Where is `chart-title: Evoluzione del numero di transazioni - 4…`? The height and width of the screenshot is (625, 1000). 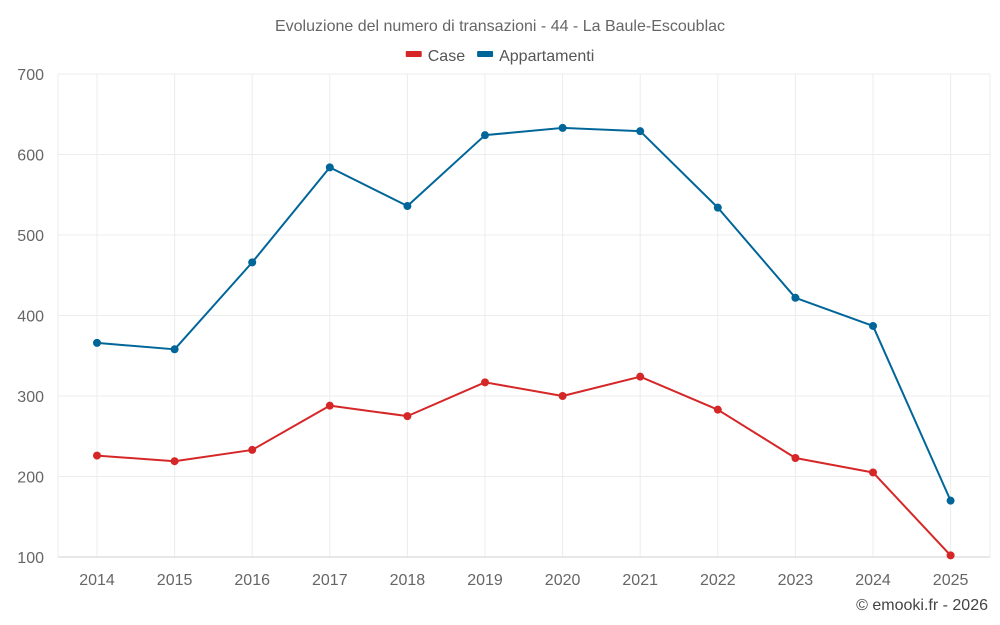
chart-title: Evoluzione del numero di transazioni - 4… is located at coordinates (500, 26).